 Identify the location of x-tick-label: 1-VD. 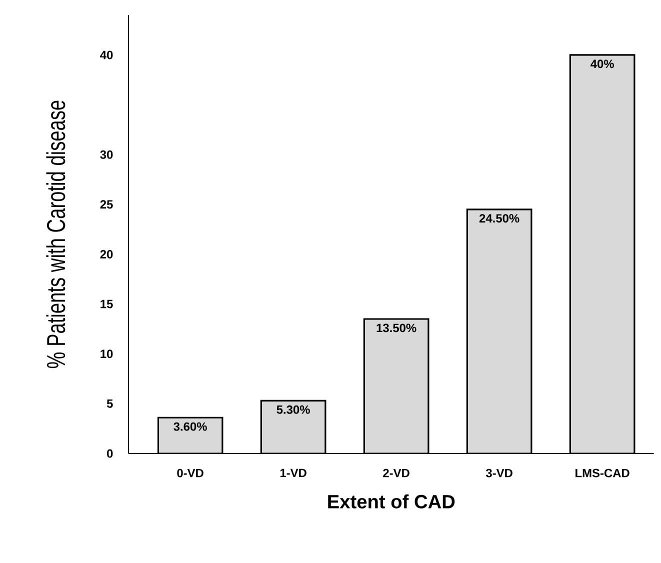
(293, 473).